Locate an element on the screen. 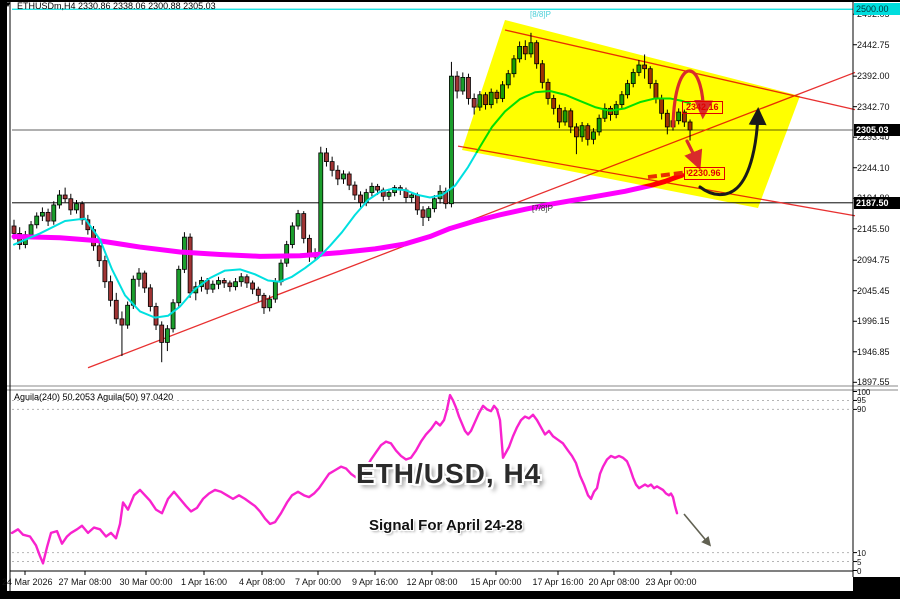 The height and width of the screenshot is (599, 900). price-axis-label: 2342.70 is located at coordinates (873, 106).